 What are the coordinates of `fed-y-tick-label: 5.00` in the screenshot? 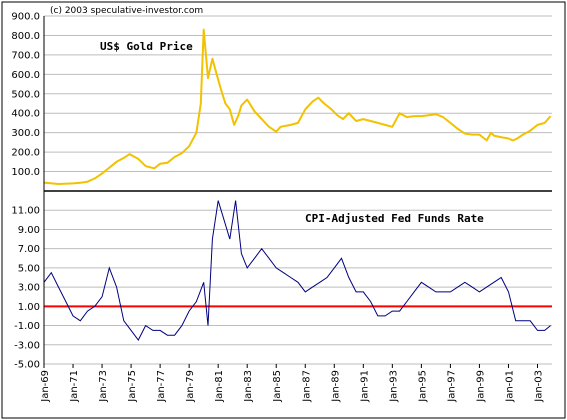 It's located at (29, 268).